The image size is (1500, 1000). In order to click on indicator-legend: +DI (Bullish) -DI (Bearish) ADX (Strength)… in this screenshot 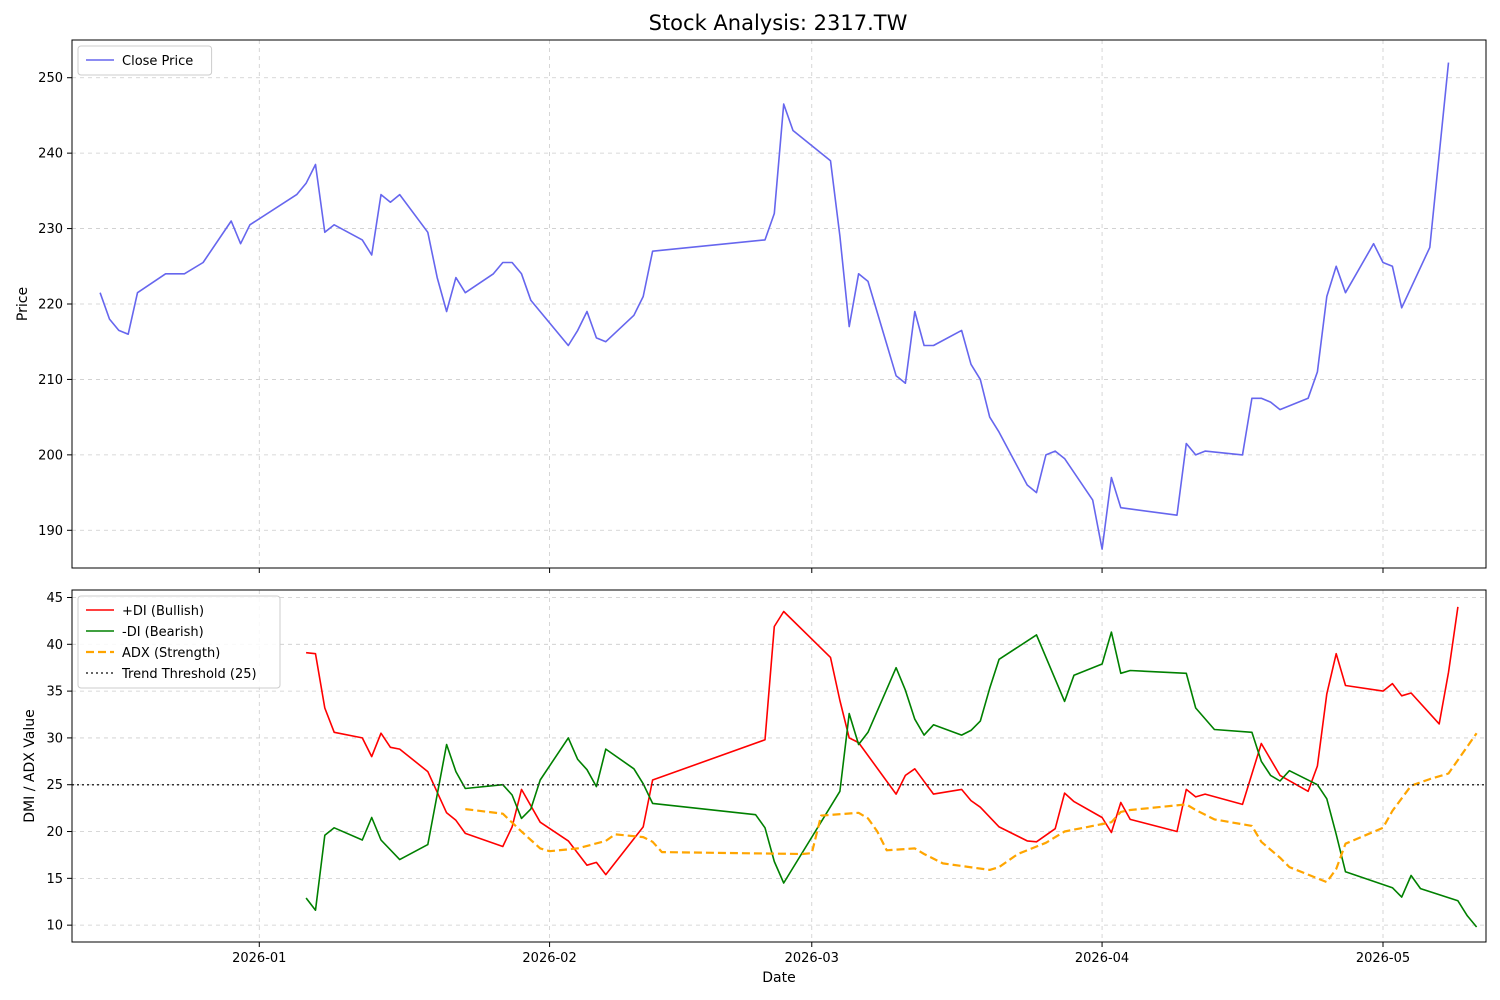, I will do `click(179, 642)`.